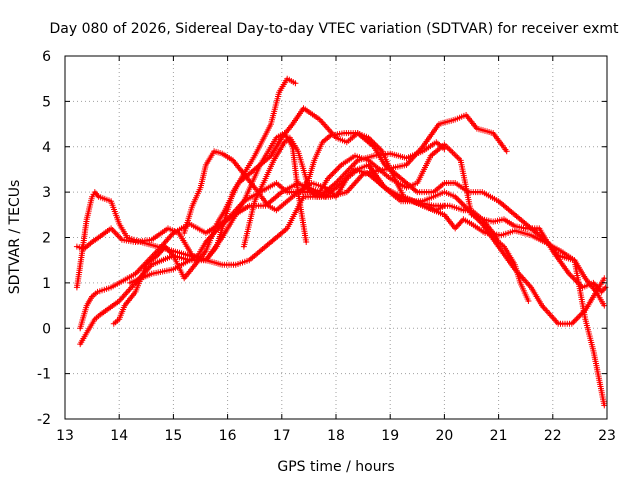 Image resolution: width=640 pixels, height=480 pixels. What do you see at coordinates (444, 436) in the screenshot?
I see `x-tick-label: 20` at bounding box center [444, 436].